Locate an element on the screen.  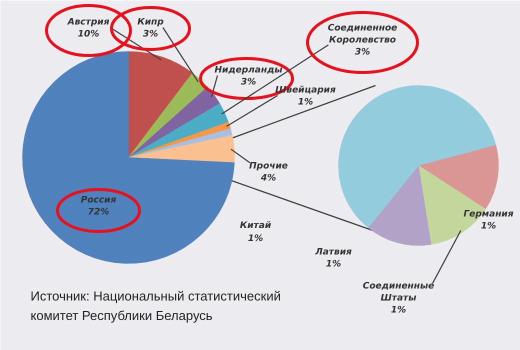
slice-label: Соединенное Королевство is located at coordinates (363, 35).